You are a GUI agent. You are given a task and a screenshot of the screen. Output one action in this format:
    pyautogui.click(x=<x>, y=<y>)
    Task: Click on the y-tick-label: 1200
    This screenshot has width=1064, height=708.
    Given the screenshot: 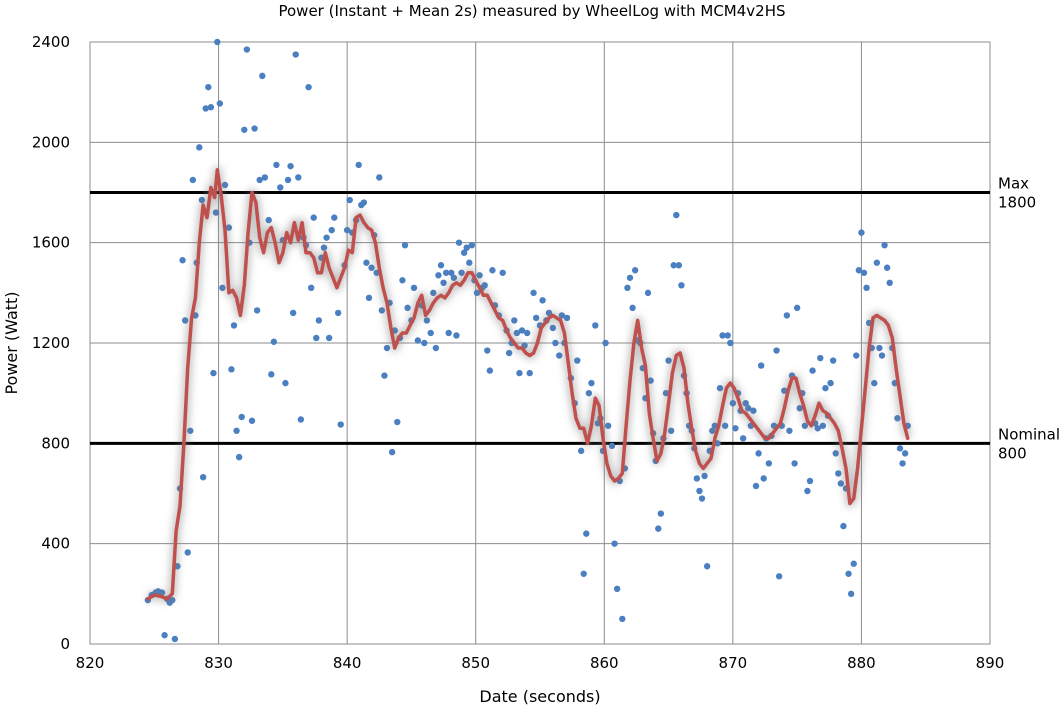 What is the action you would take?
    pyautogui.click(x=51, y=343)
    